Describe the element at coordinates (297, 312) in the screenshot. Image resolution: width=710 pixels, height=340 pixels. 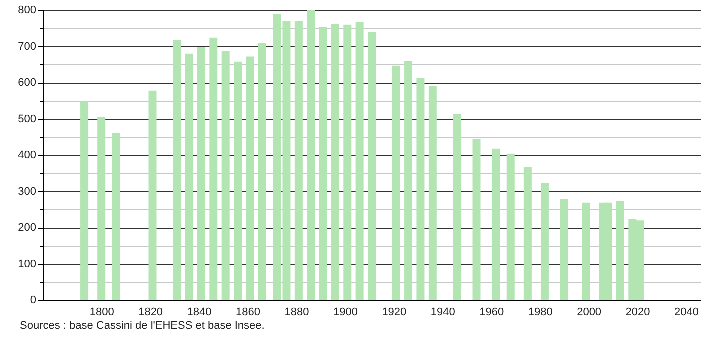
I see `x-tick-label: 1880` at that location.